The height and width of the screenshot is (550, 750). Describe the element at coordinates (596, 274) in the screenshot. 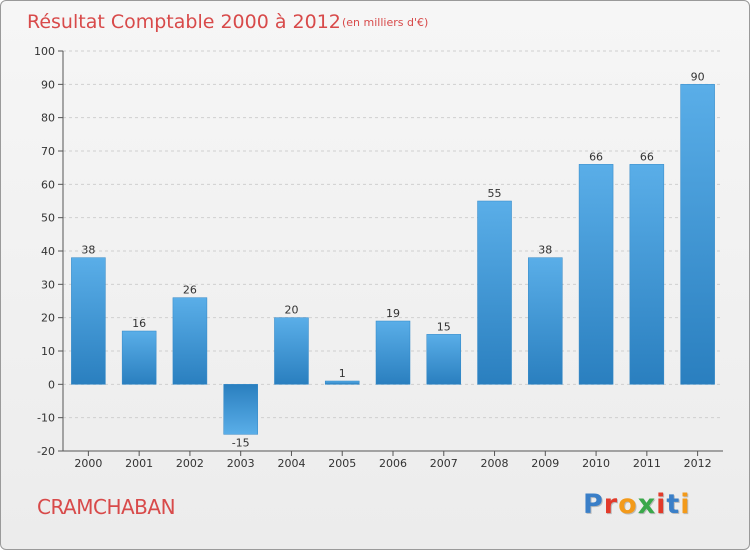

I see `bar-2010` at that location.